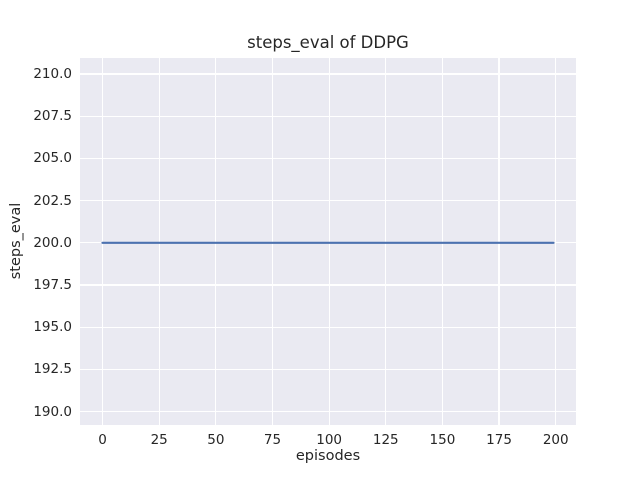 Image resolution: width=640 pixels, height=480 pixels. I want to click on y-tick-label: 197.5, so click(52, 284).